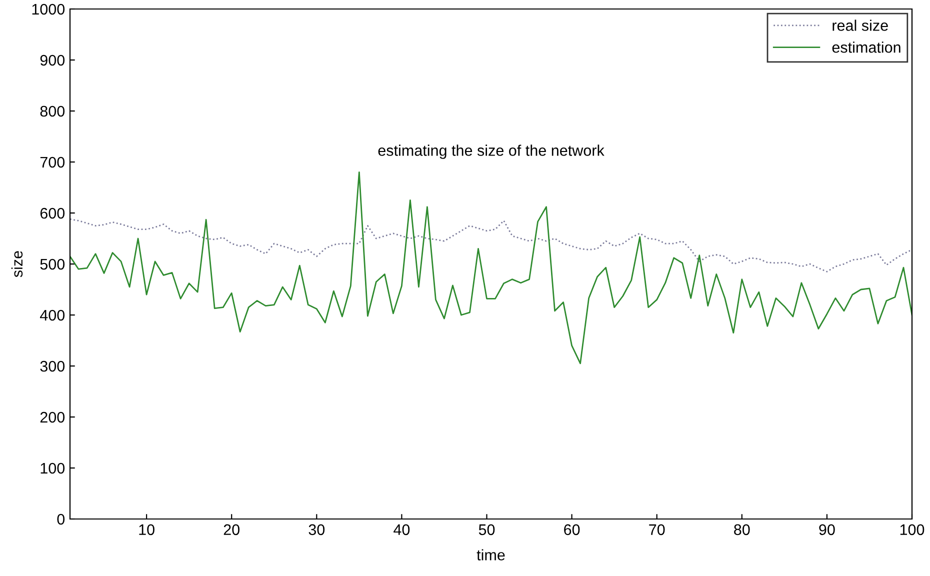 Image resolution: width=930 pixels, height=576 pixels. I want to click on y-tick-label: 800, so click(52, 111).